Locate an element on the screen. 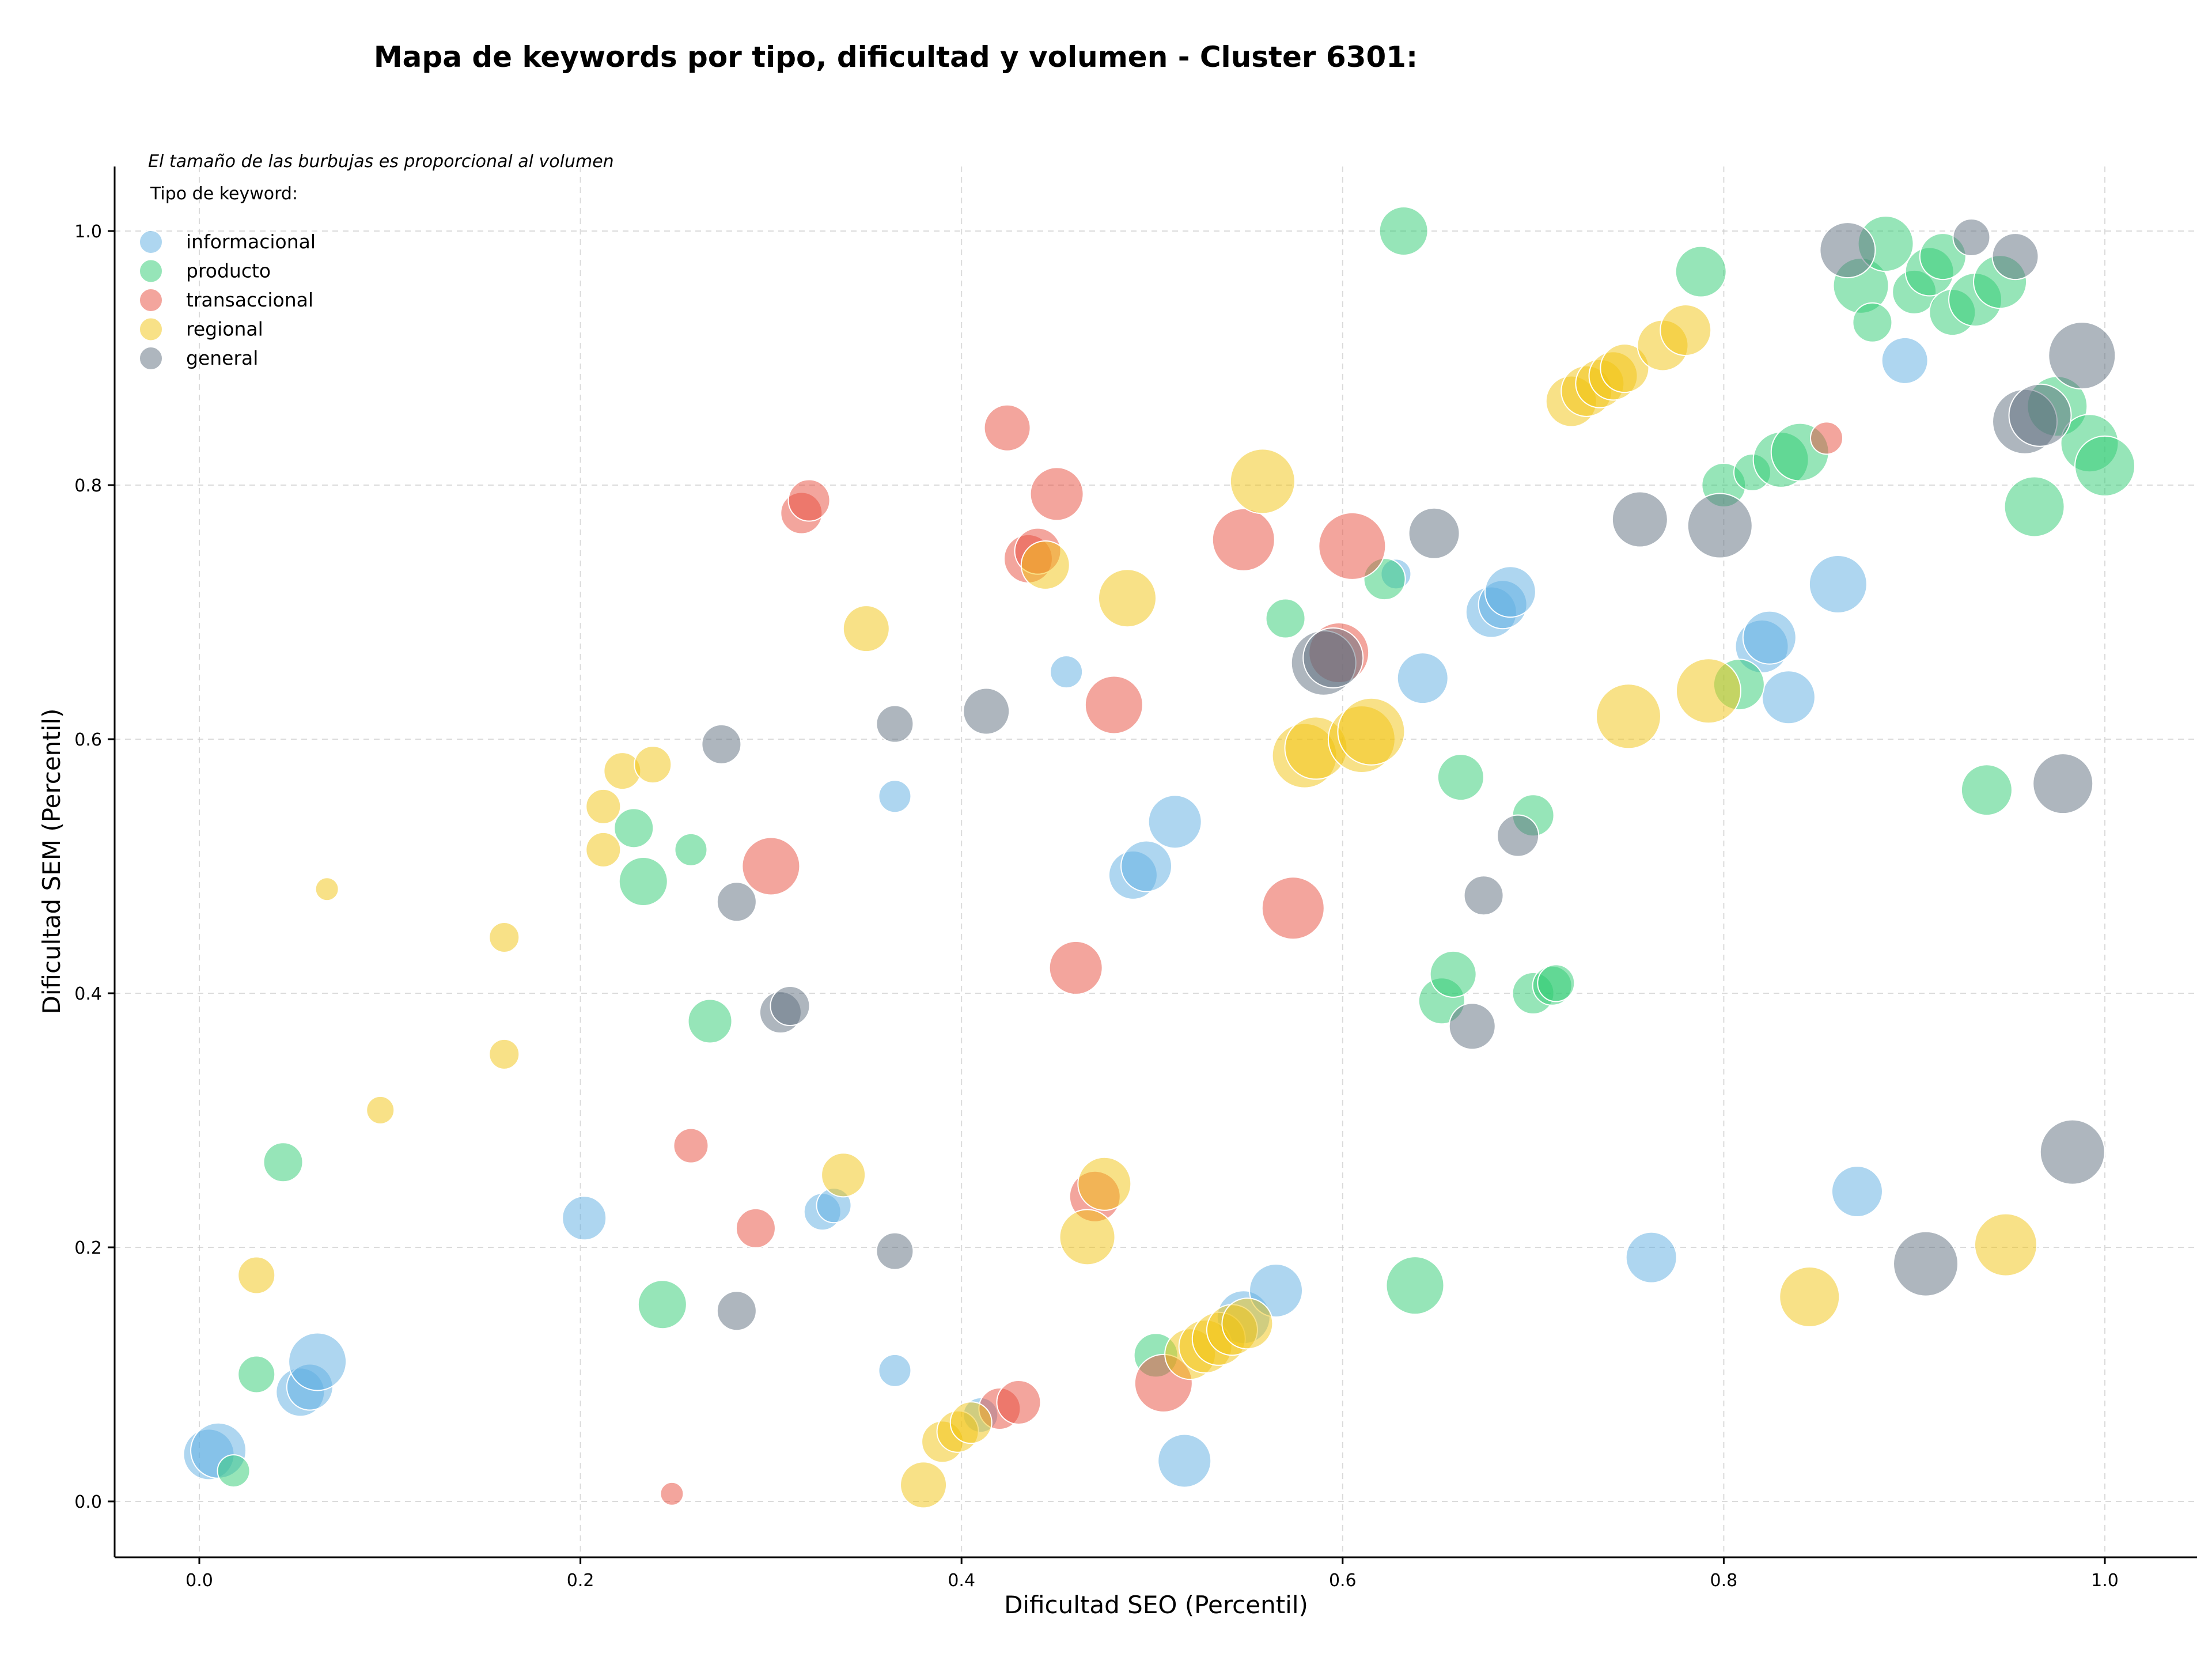  legend-title: Tipo de keyword: is located at coordinates (224, 194).